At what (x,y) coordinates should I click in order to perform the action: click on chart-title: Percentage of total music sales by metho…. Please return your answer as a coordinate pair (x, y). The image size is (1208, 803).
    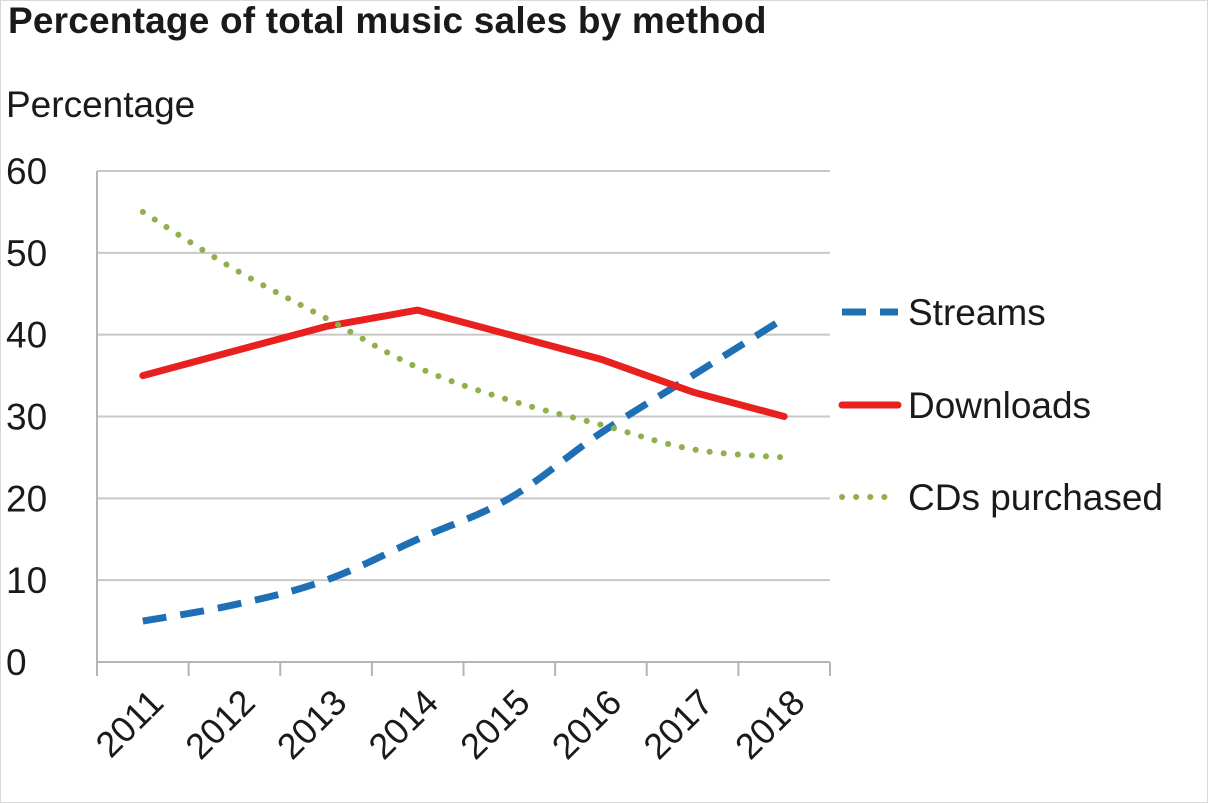
    Looking at the image, I should click on (387, 20).